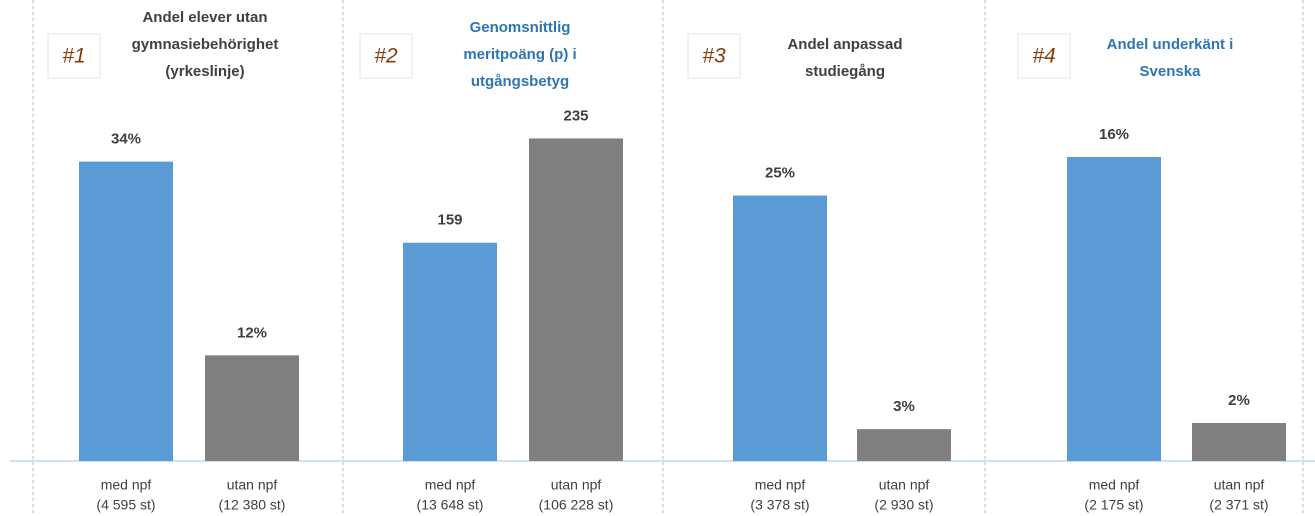  Describe the element at coordinates (1238, 505) in the screenshot. I see `category-label: (2 371 st)` at that location.